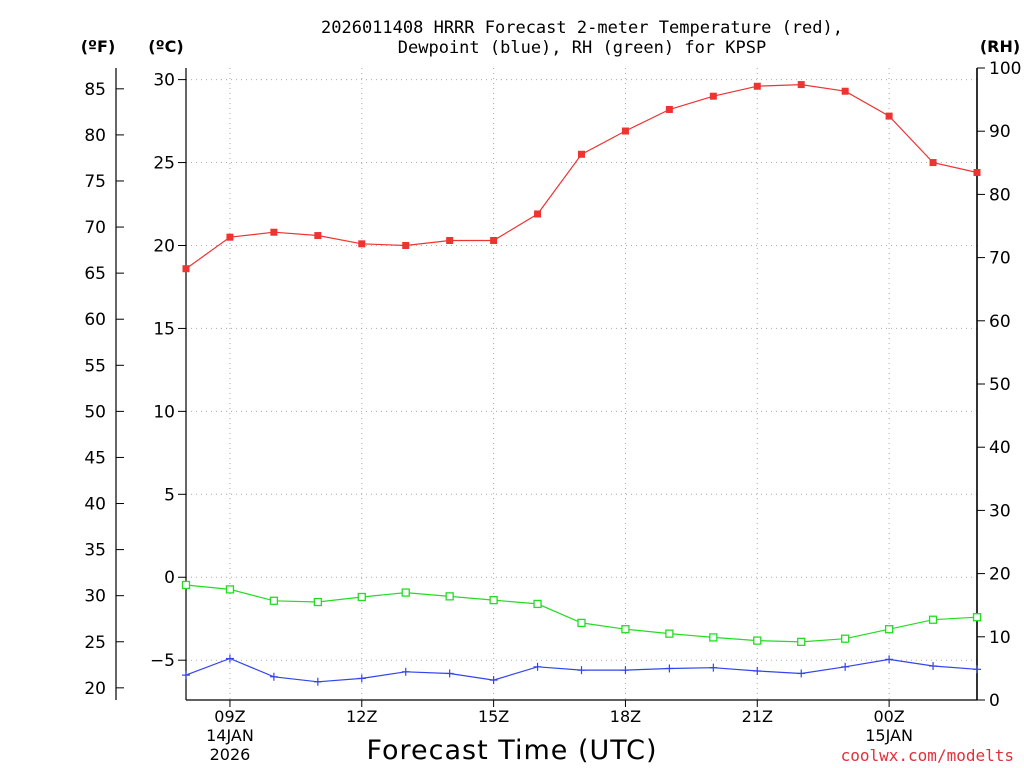  What do you see at coordinates (1000, 385) in the screenshot?
I see `rh-tick-label: 50` at bounding box center [1000, 385].